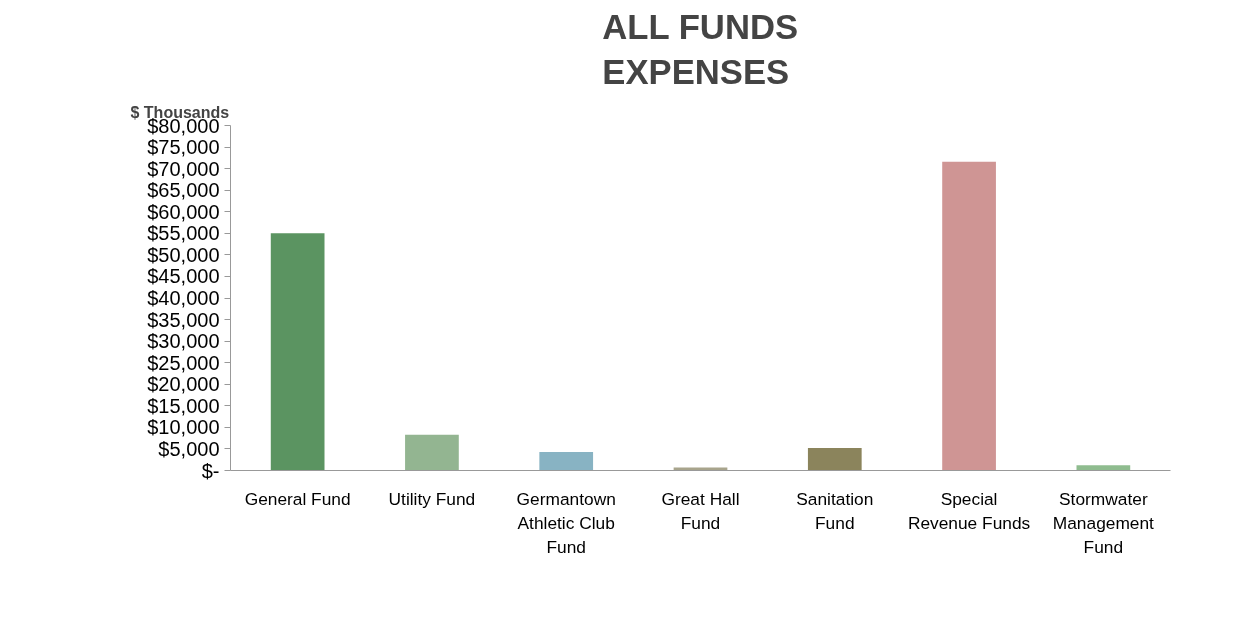  What do you see at coordinates (183, 362) in the screenshot?
I see `y-tick-label: $25,000` at bounding box center [183, 362].